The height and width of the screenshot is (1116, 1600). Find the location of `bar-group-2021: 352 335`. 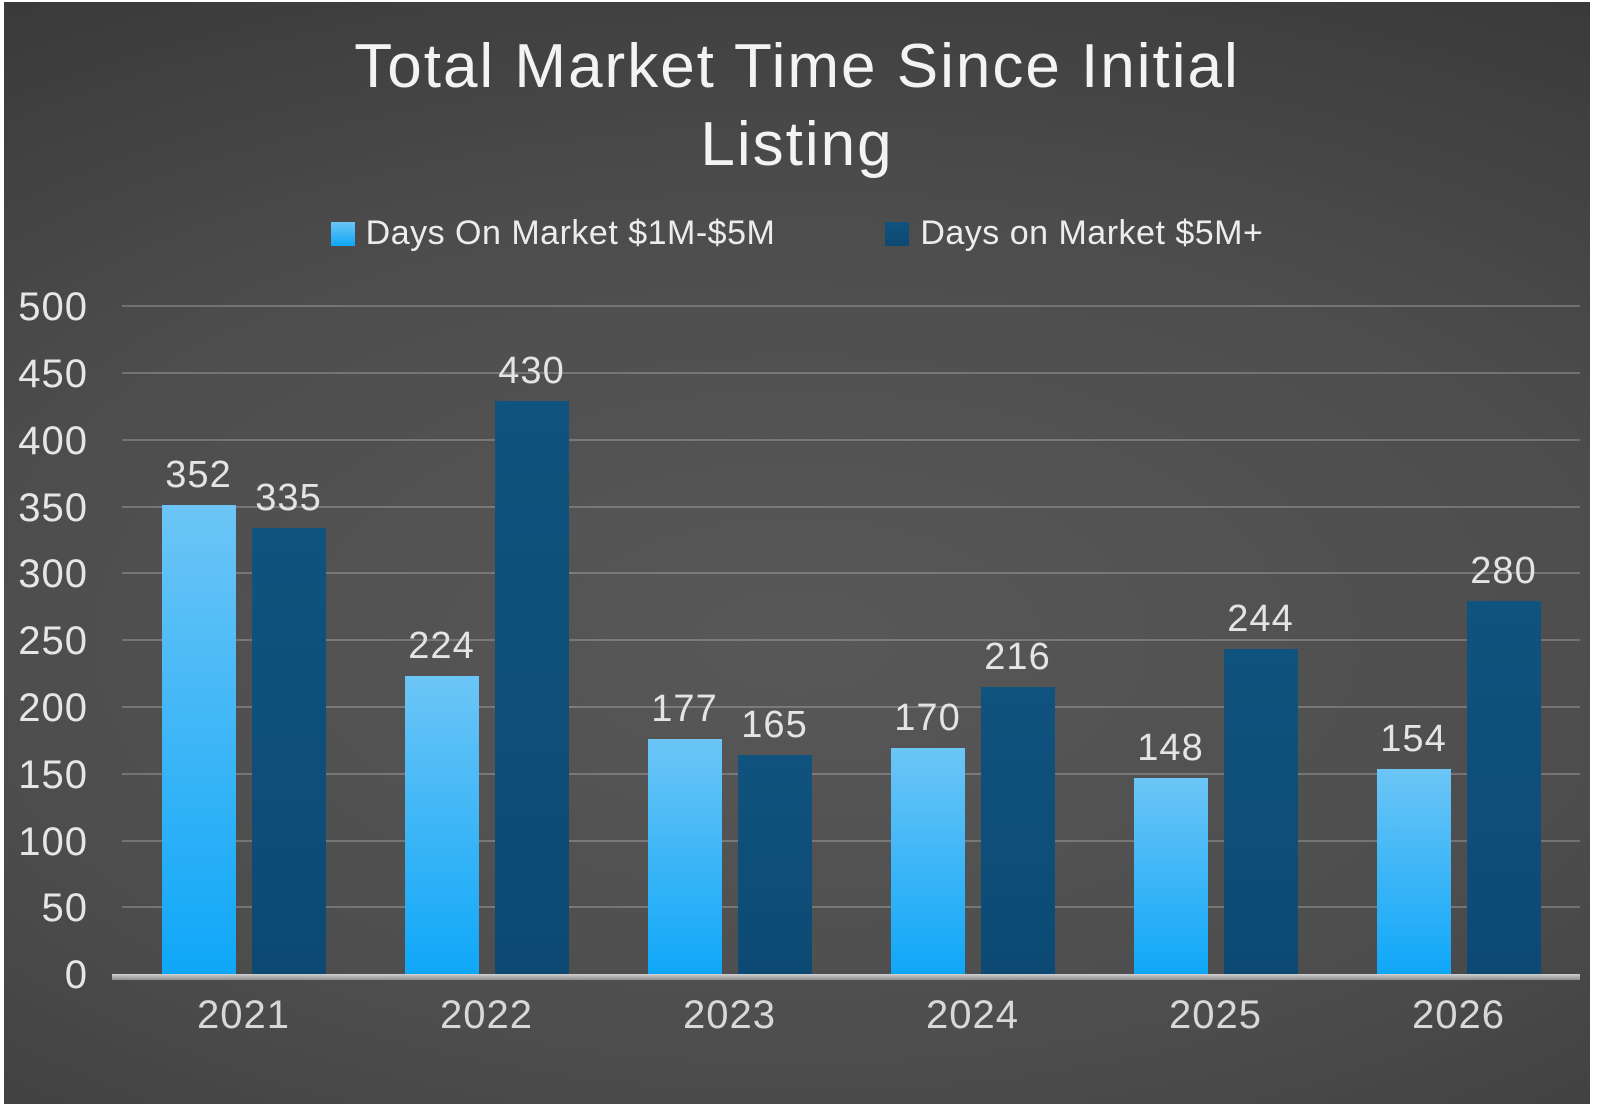

bar-group-2021: 352 335 is located at coordinates (243, 641).